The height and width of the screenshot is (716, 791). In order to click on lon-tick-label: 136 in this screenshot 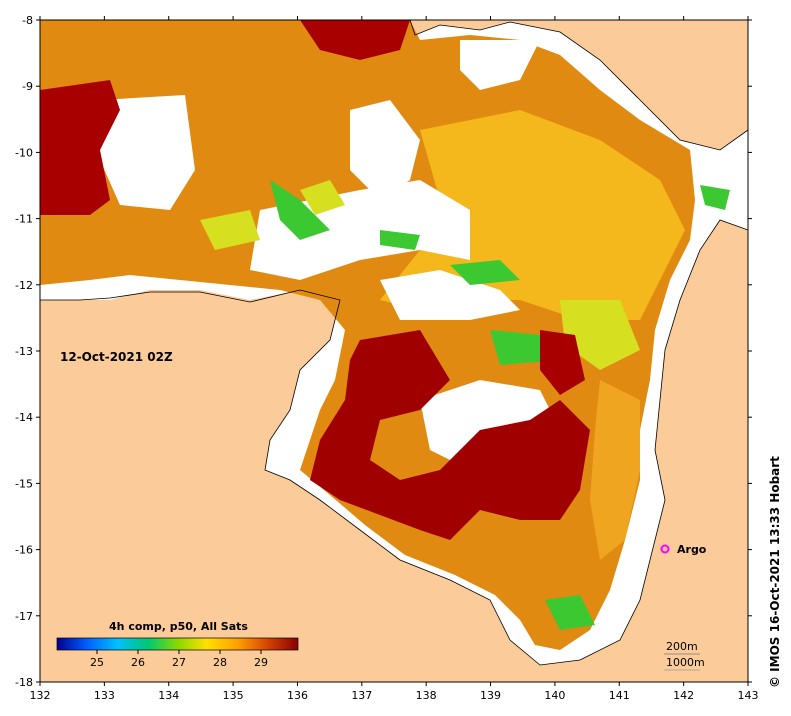, I will do `click(297, 695)`.